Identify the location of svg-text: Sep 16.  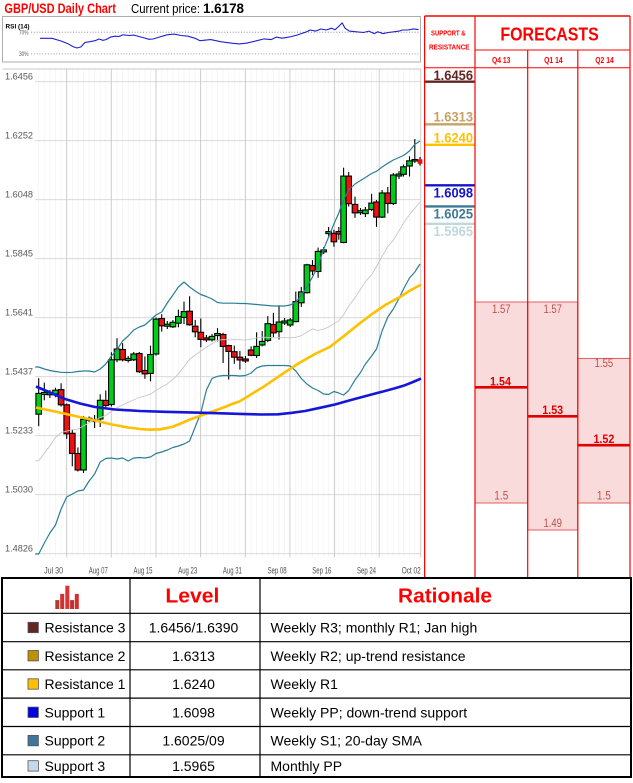
(321, 571).